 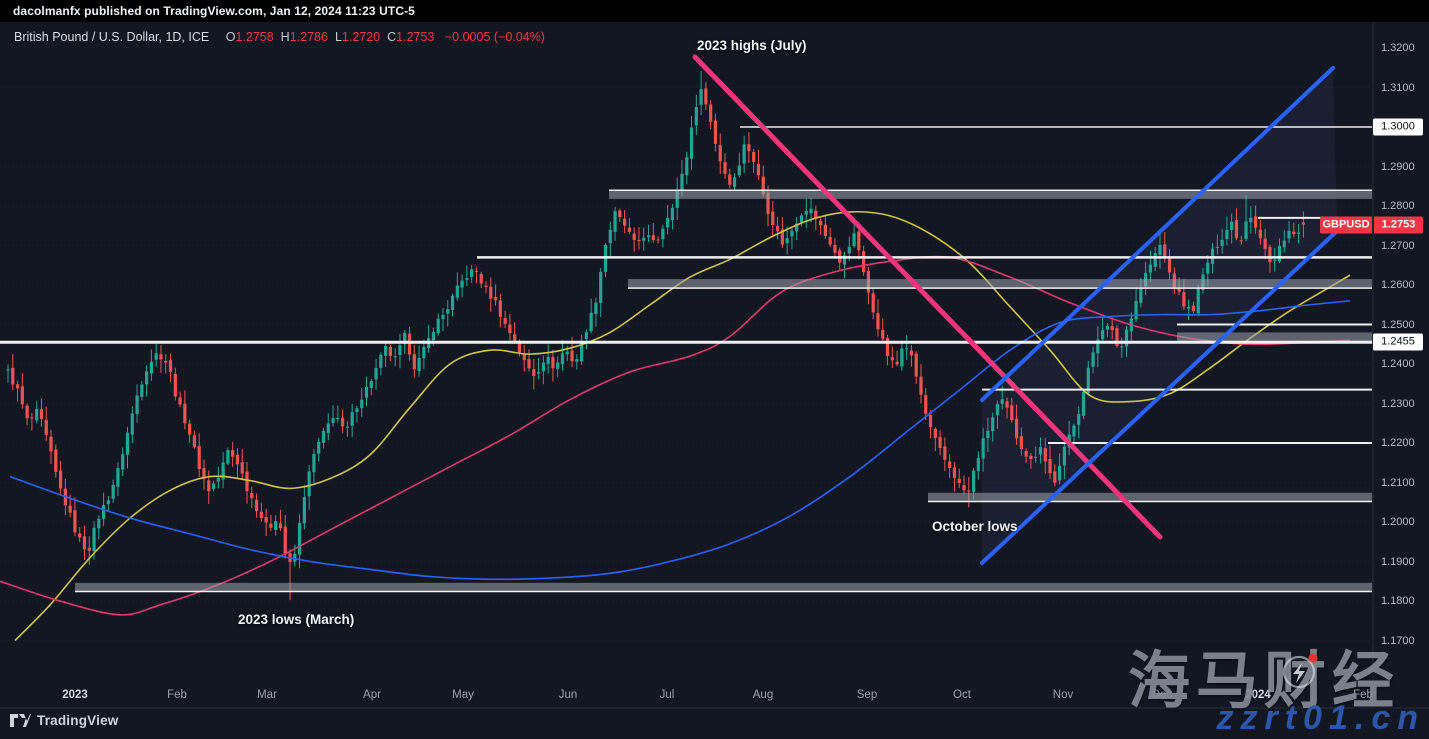 I want to click on price-tick: 1.2400, so click(x=1398, y=364).